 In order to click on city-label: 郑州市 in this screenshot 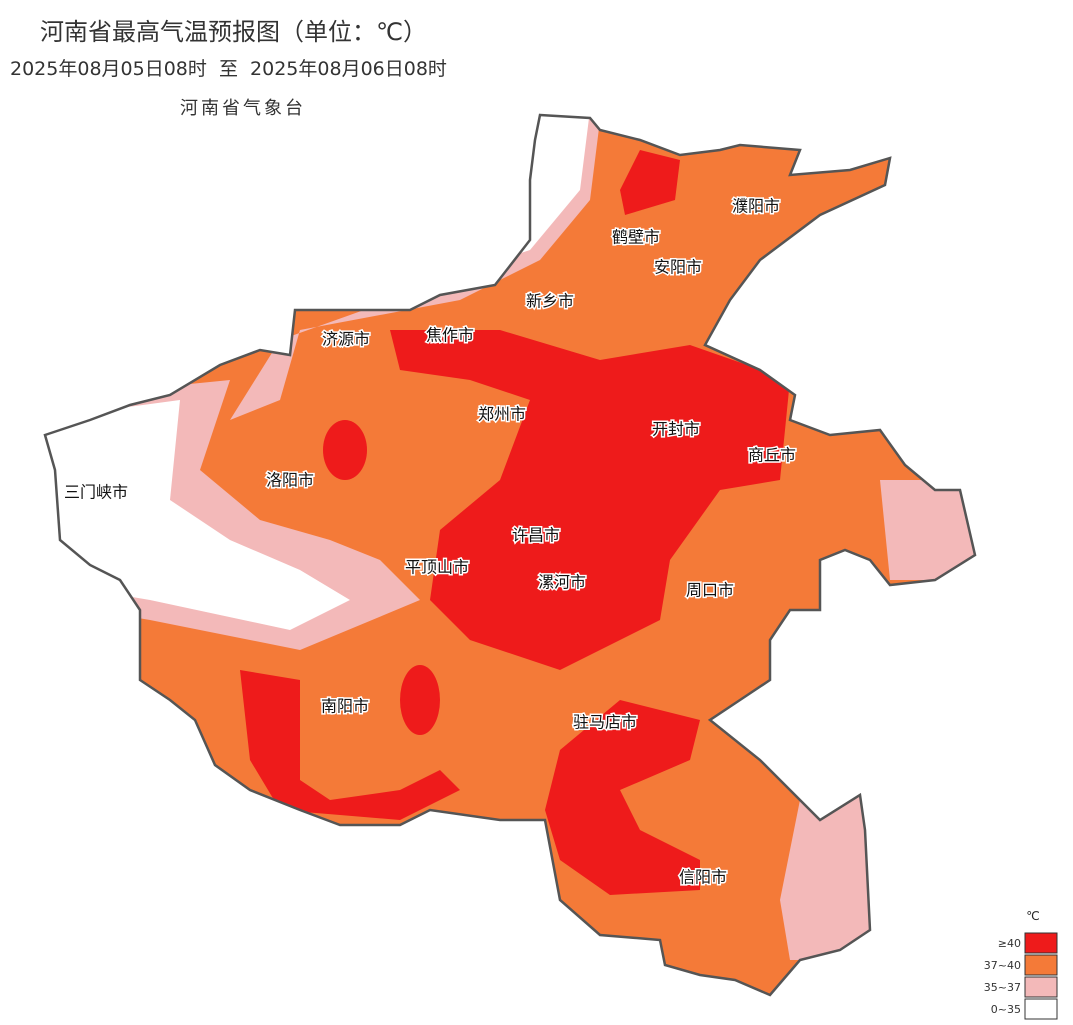, I will do `click(502, 414)`.